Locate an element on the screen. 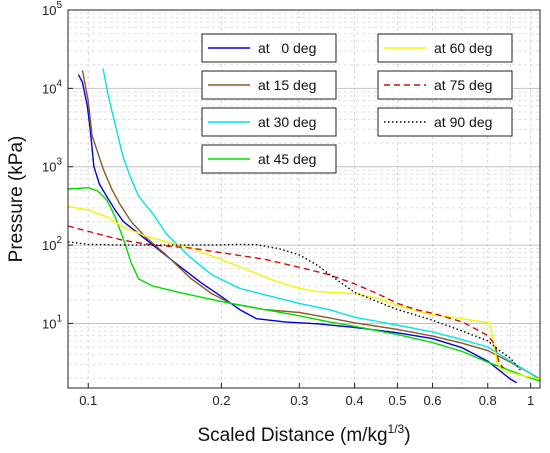 This screenshot has width=550, height=453. y-axis-label: Pressure (kPa) is located at coordinates (16, 199).